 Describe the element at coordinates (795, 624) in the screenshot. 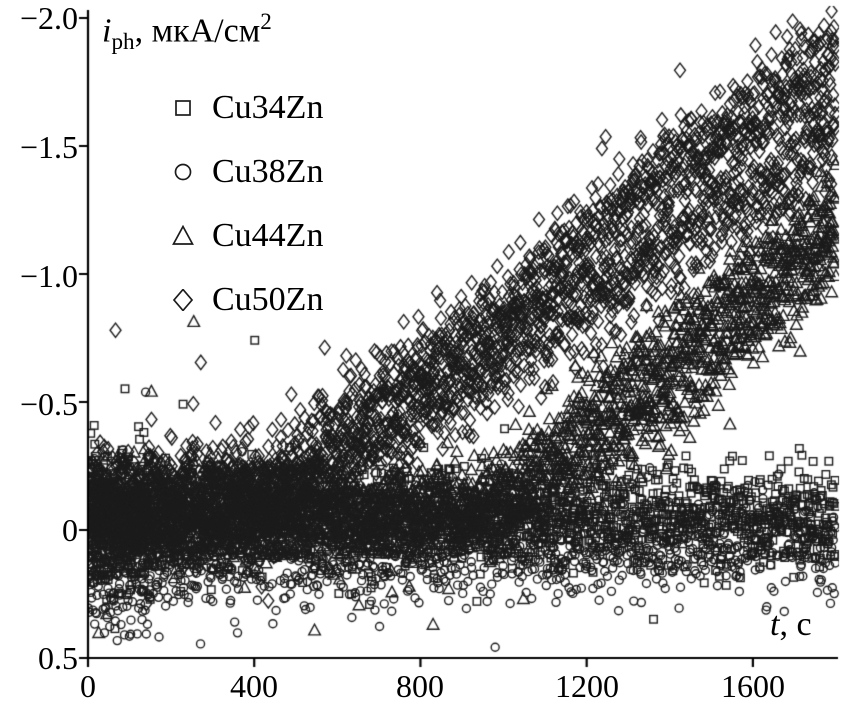

I see `x-axis-unit: , с` at that location.